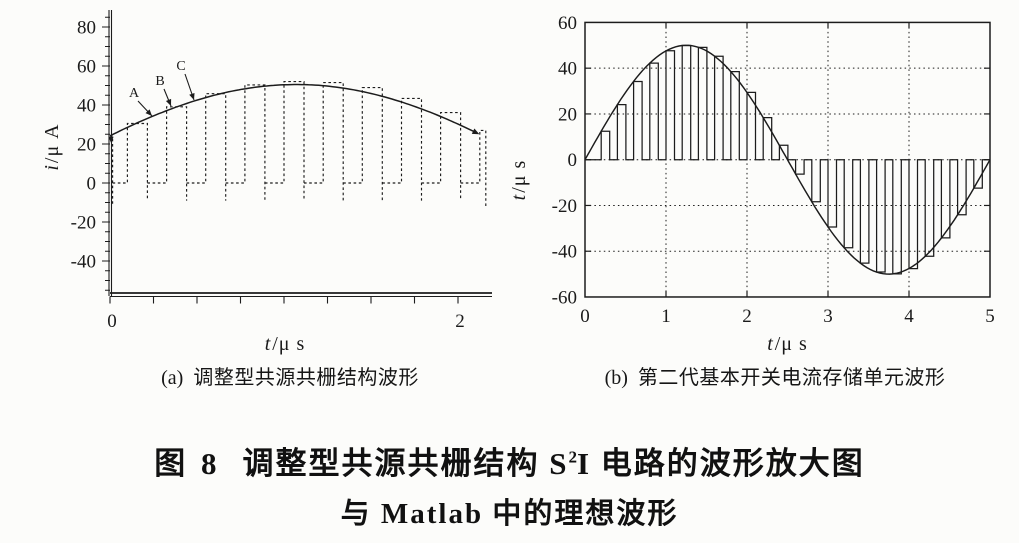 The width and height of the screenshot is (1019, 543). I want to click on plot-b-x-axis-label: t/μ s, so click(787, 344).